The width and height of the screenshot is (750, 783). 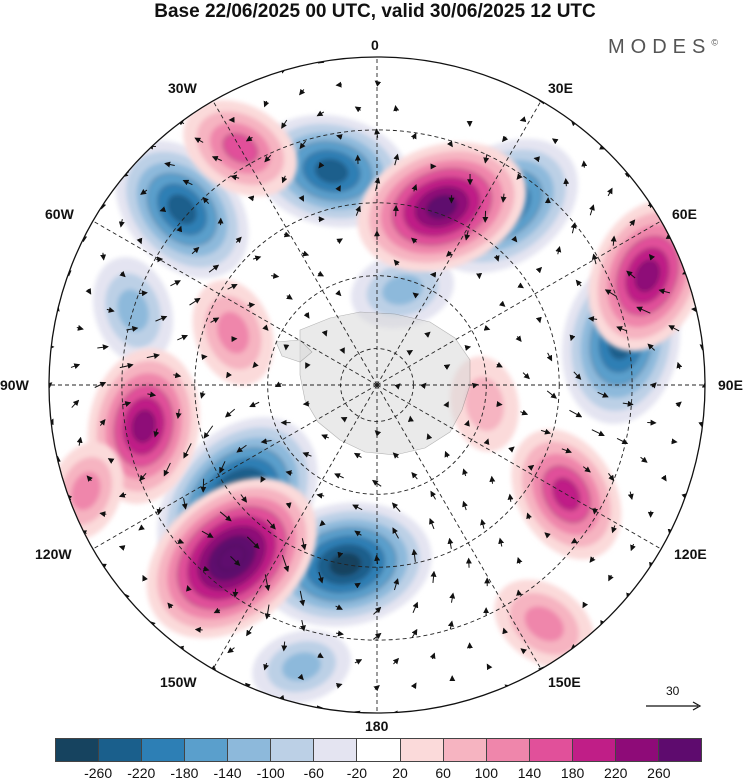 What do you see at coordinates (572, 773) in the screenshot?
I see `colorbar-tick-label: 180` at bounding box center [572, 773].